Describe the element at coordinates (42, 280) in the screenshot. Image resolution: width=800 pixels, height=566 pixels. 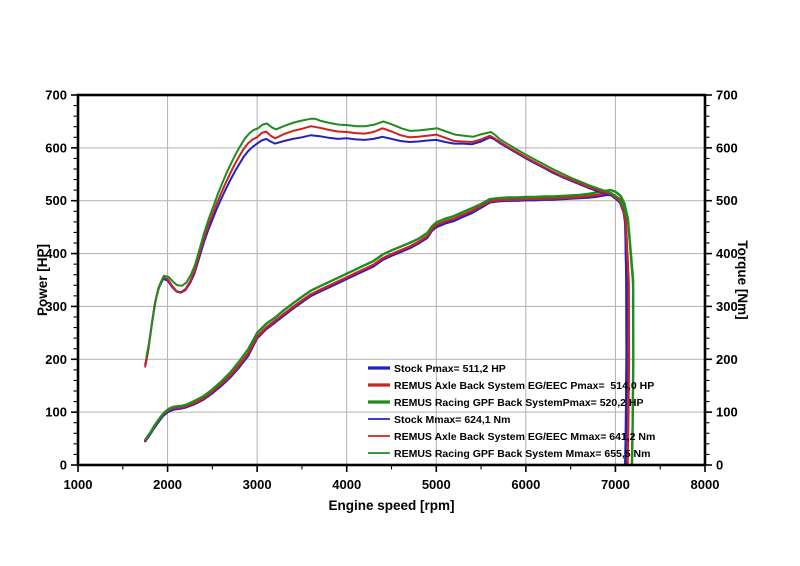
I see `y-left-axis-title: Power [HP]` at that location.